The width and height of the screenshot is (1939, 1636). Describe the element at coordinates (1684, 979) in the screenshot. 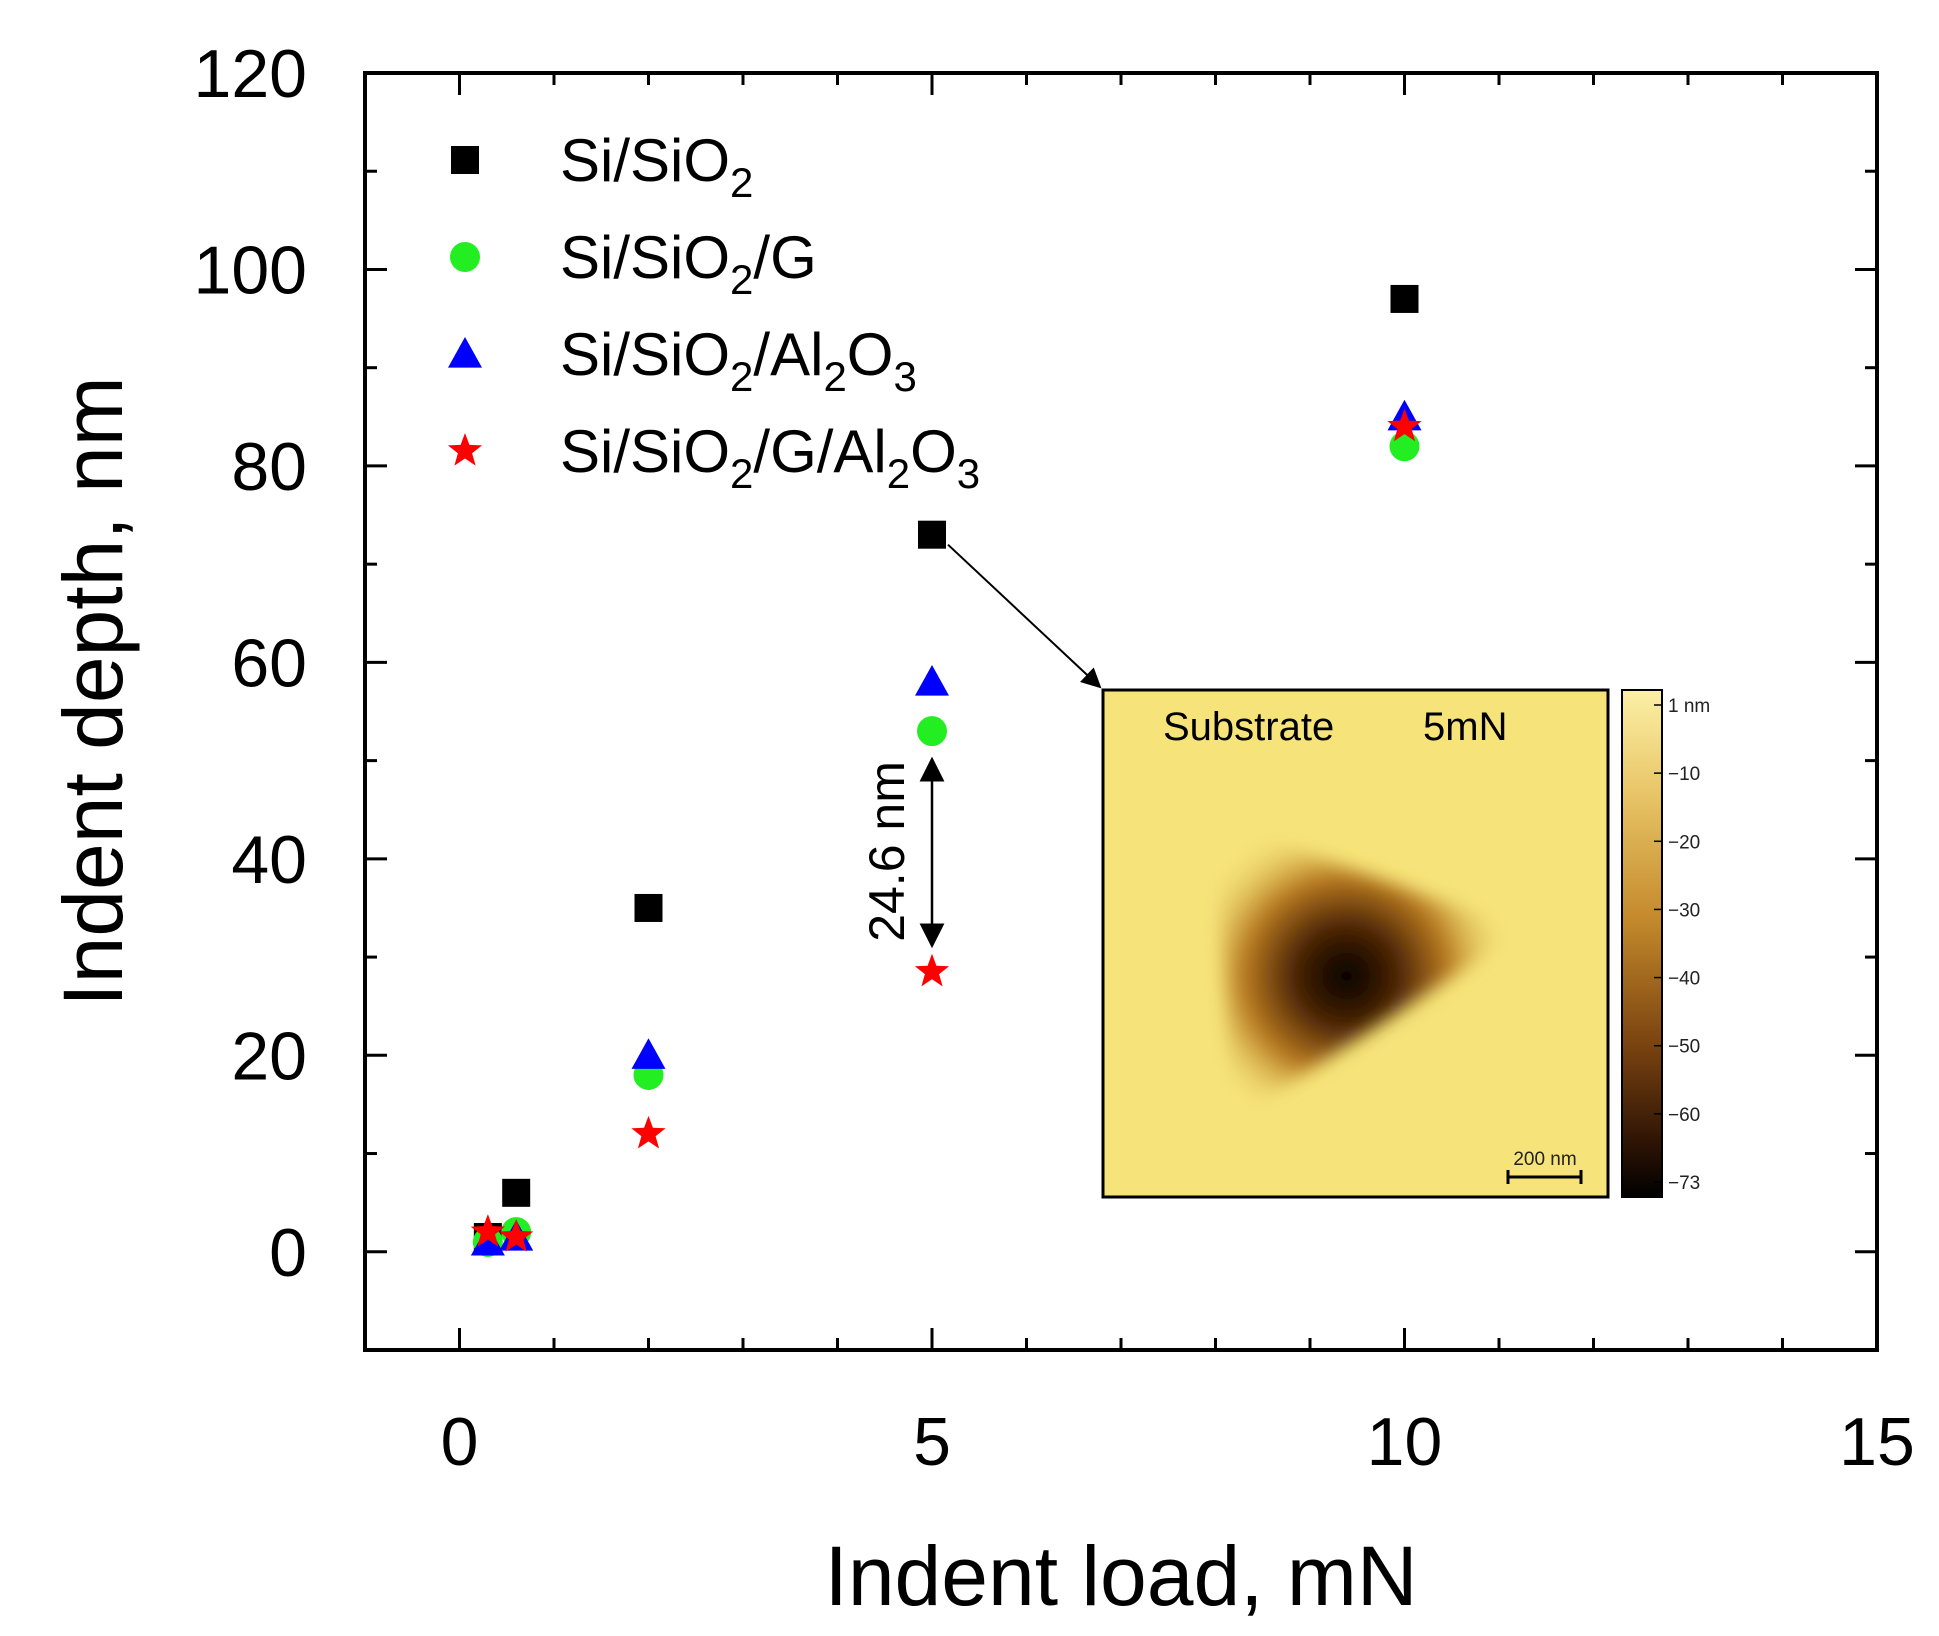

I see `colorbar-label: −40` at that location.